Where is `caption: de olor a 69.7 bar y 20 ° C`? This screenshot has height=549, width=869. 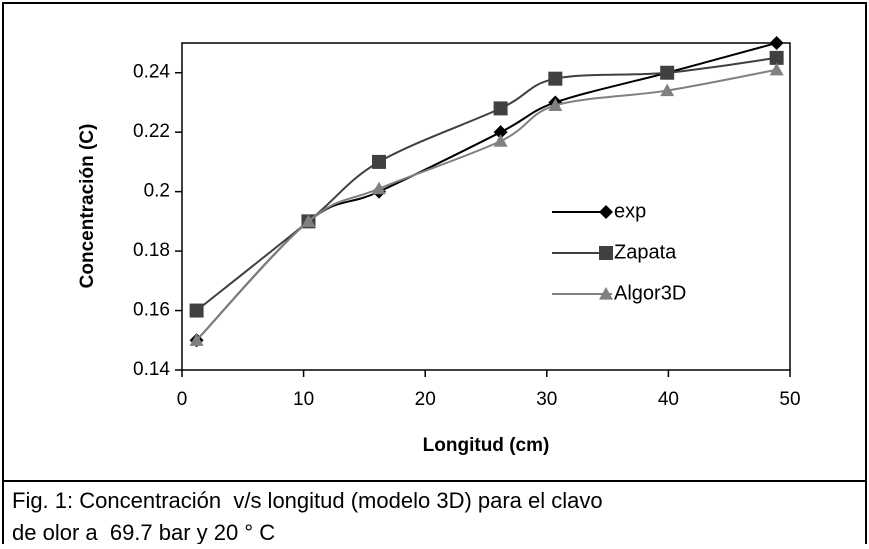 caption: de olor a 69.7 bar y 20 ° C is located at coordinates (143, 532).